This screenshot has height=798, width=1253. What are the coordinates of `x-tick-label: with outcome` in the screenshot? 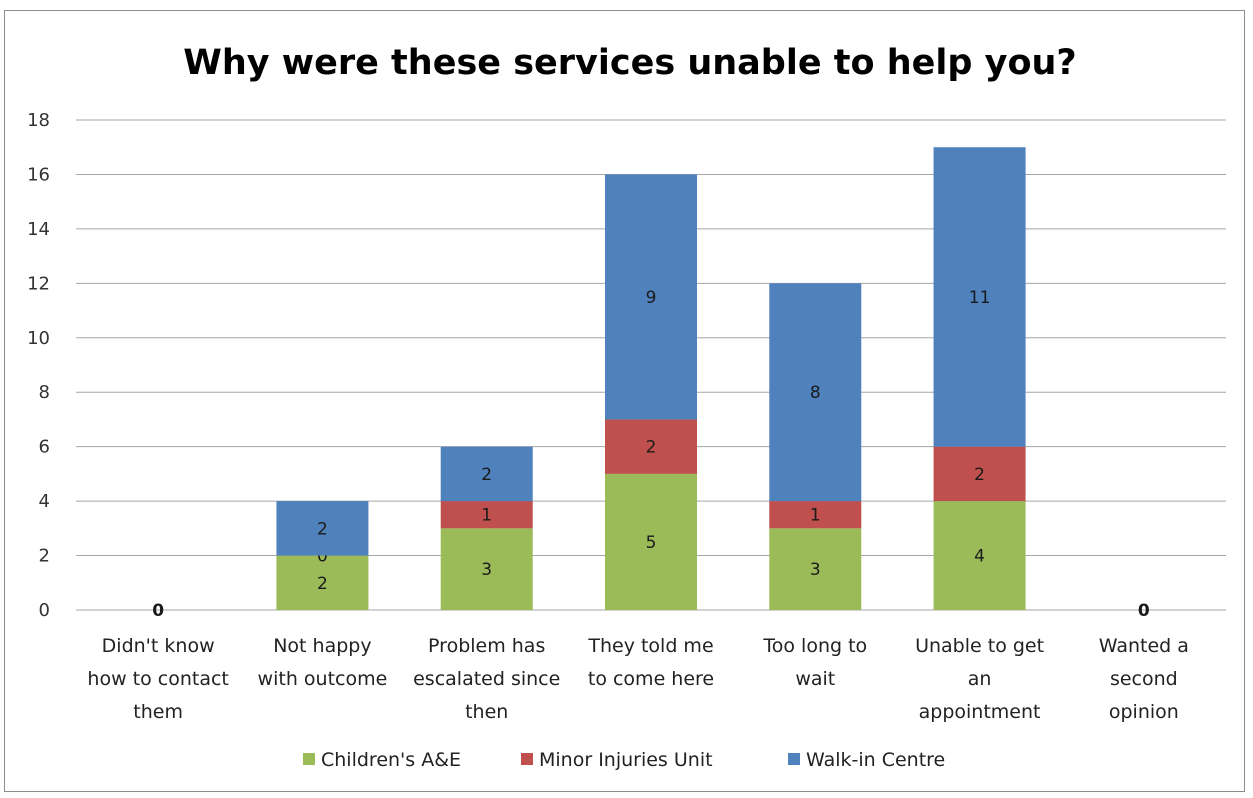 It's located at (323, 679).